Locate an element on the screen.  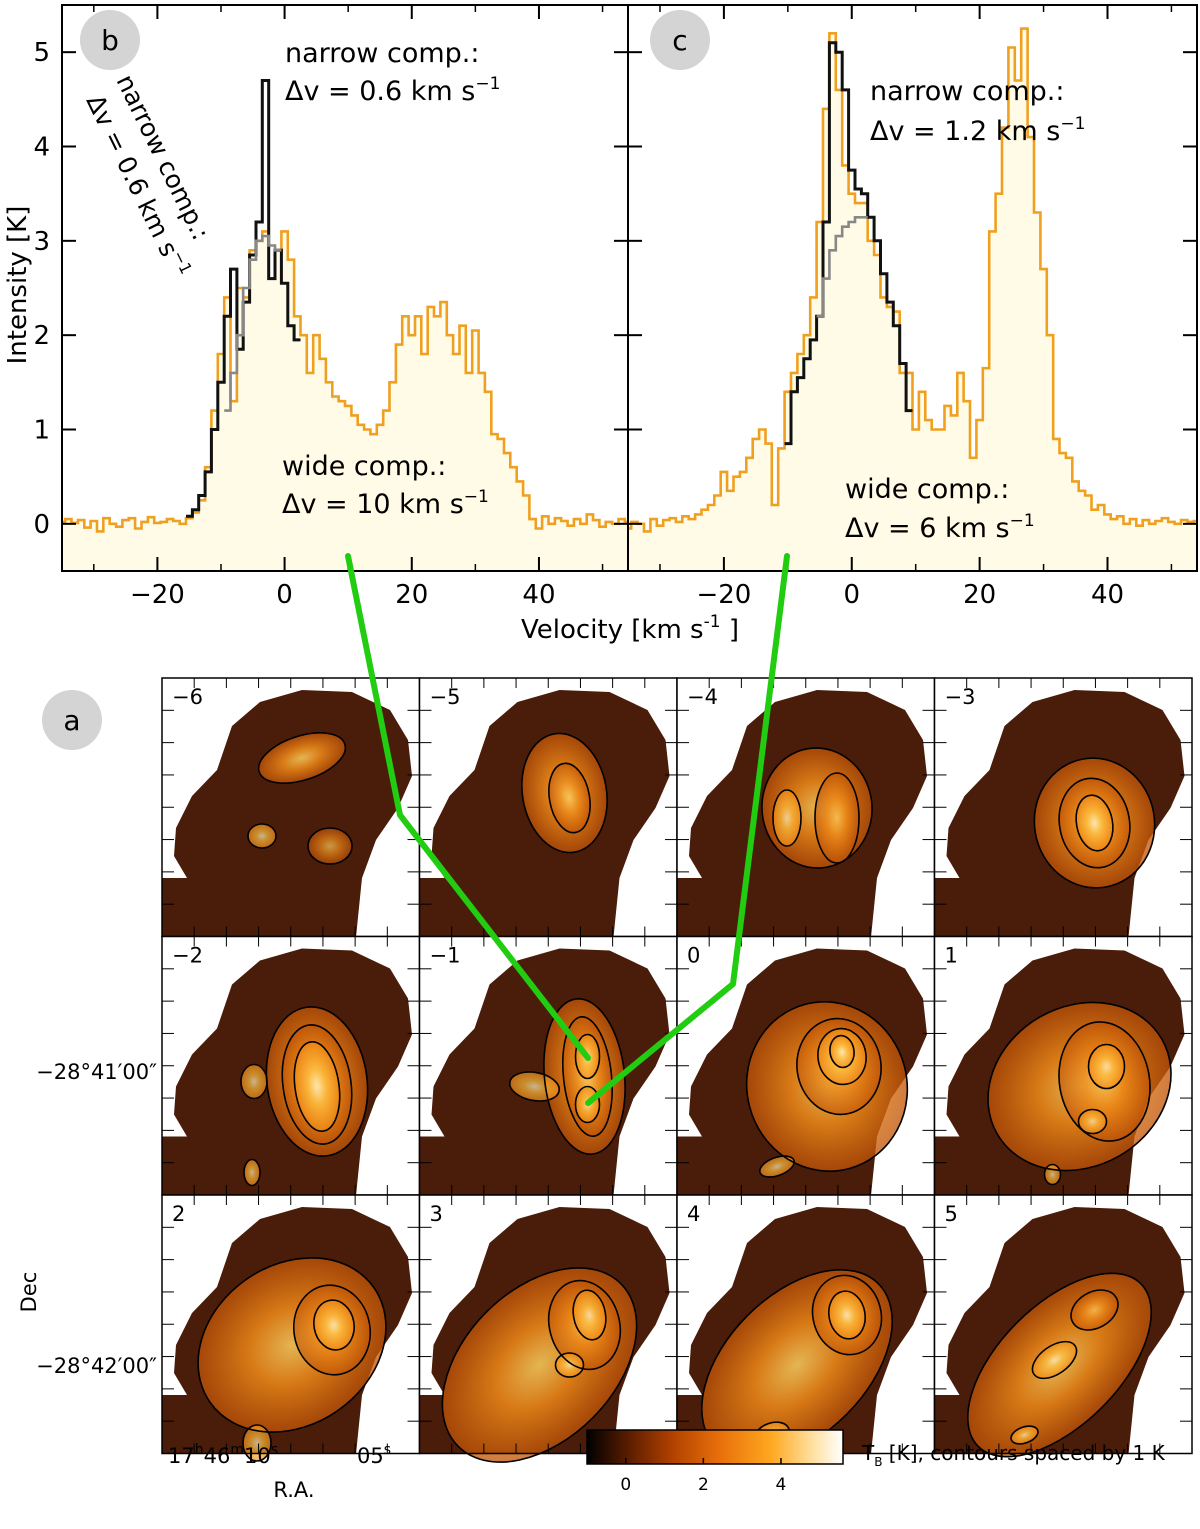
colorbar-tick-label-1: 2 is located at coordinates (703, 1485).